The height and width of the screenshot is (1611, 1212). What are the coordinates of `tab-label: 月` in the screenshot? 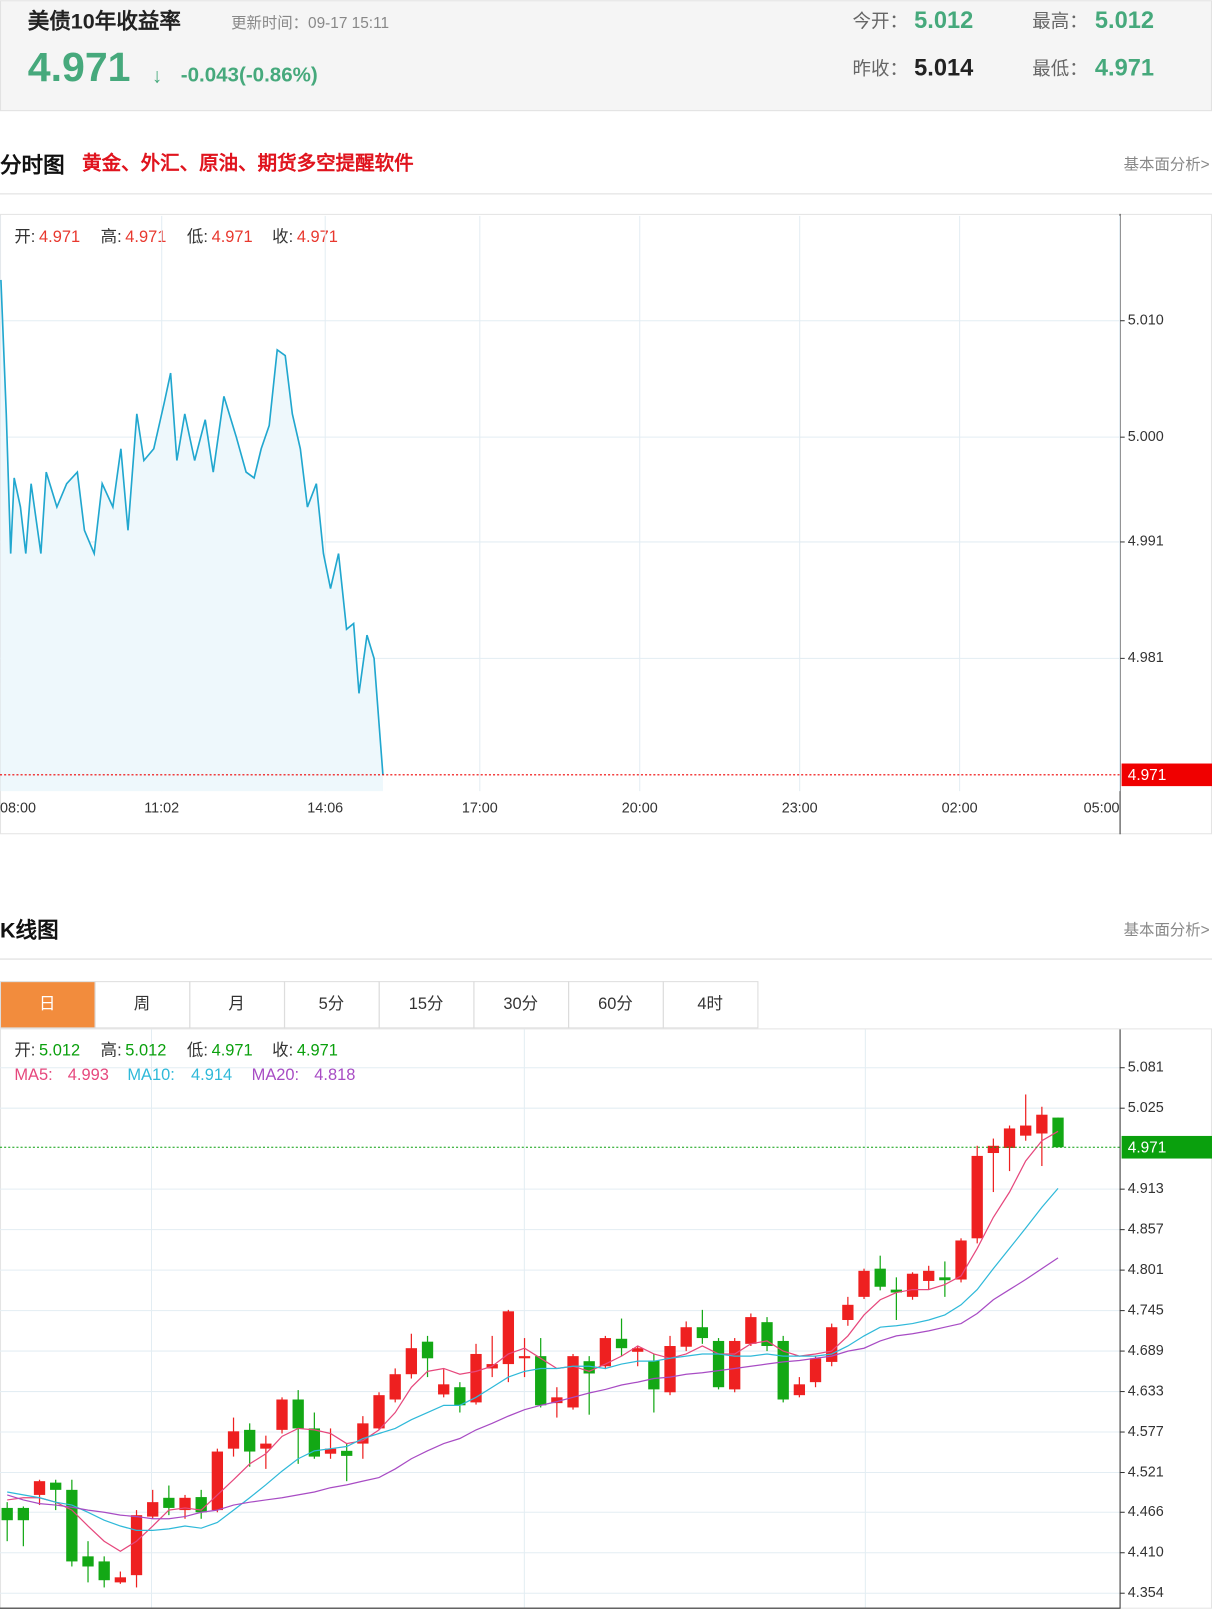 It's located at (236, 1004).